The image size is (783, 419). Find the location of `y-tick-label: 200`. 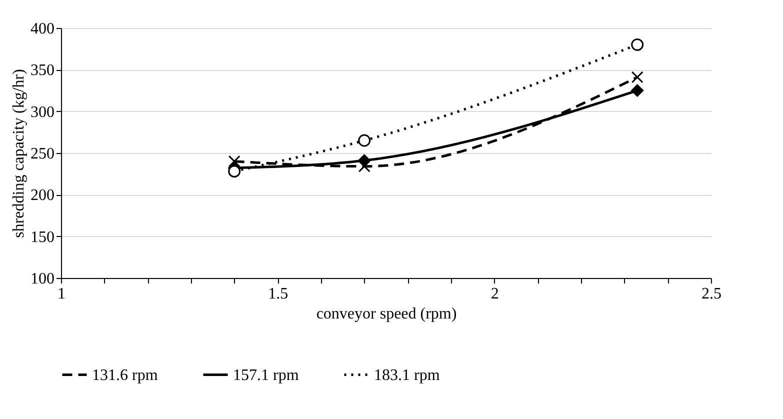

y-tick-label: 200 is located at coordinates (42, 195).